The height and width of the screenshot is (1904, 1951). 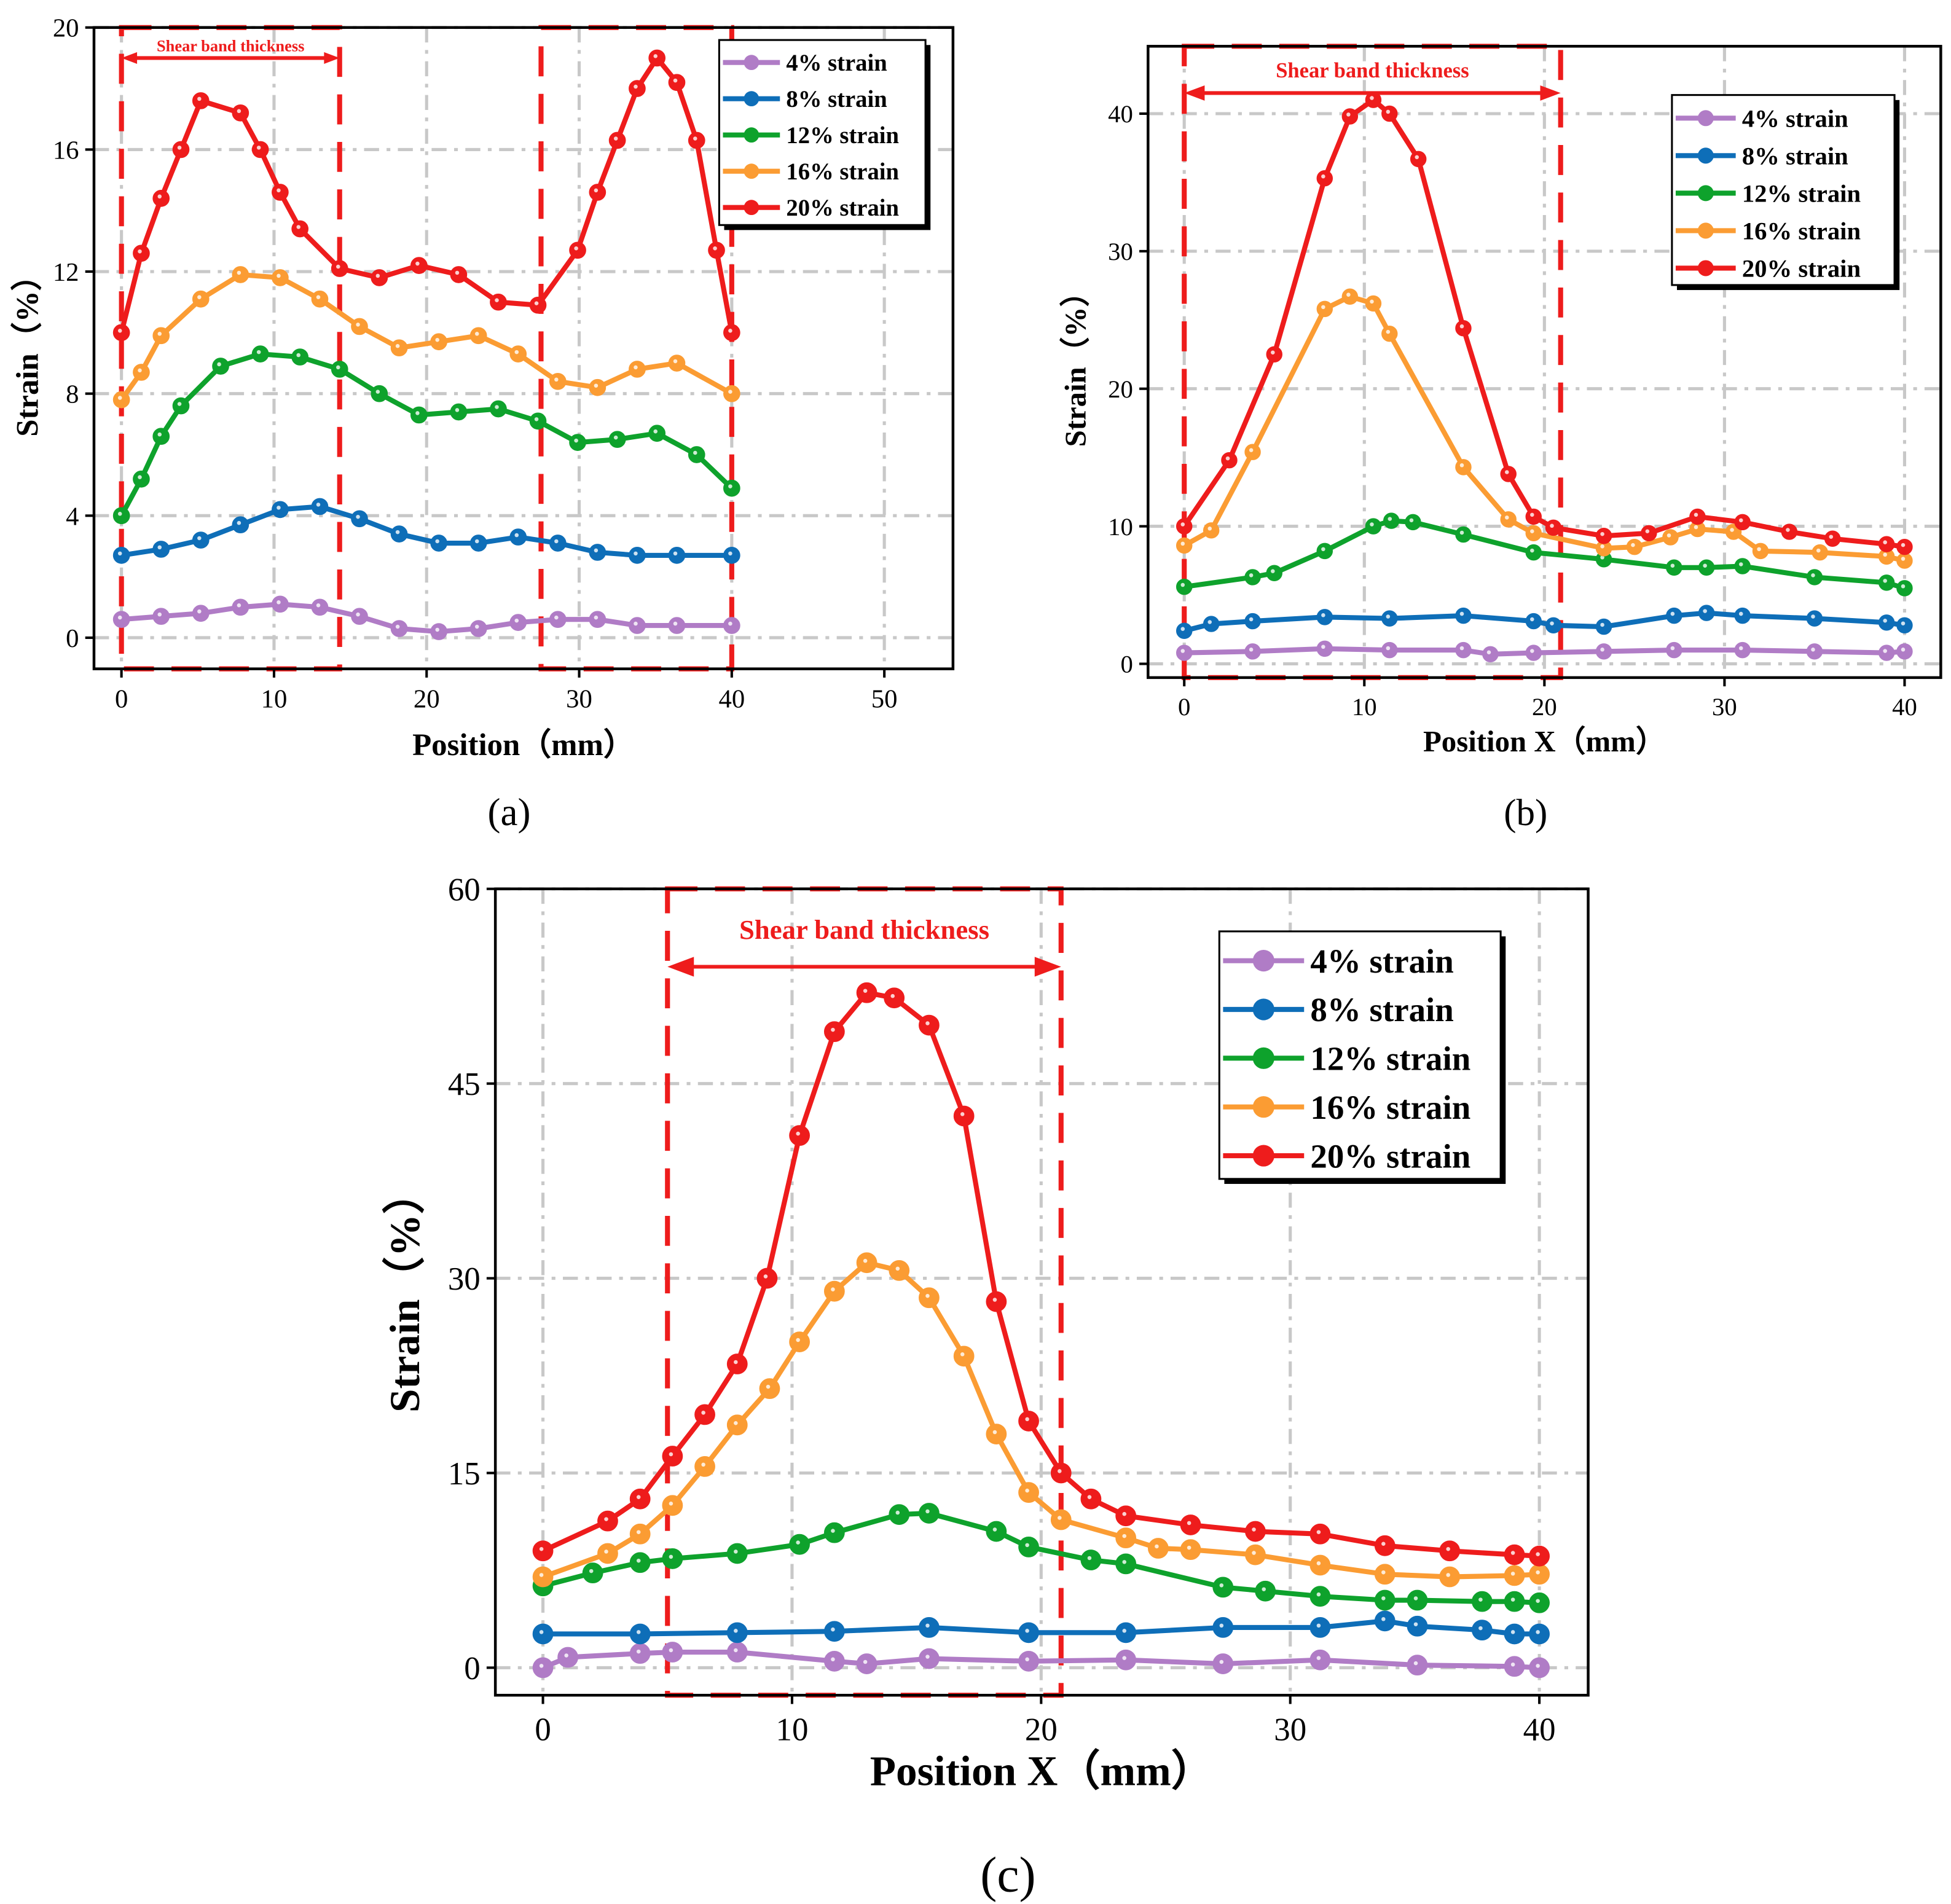 I want to click on y-tick-label: 0, so click(x=72, y=639).